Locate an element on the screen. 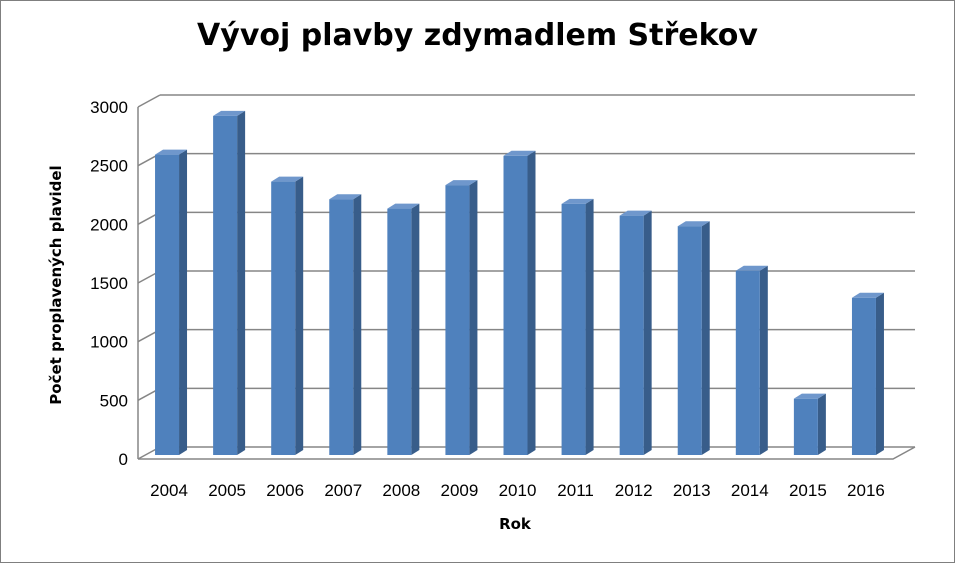  x-tick-label: 2004 is located at coordinates (169, 490).